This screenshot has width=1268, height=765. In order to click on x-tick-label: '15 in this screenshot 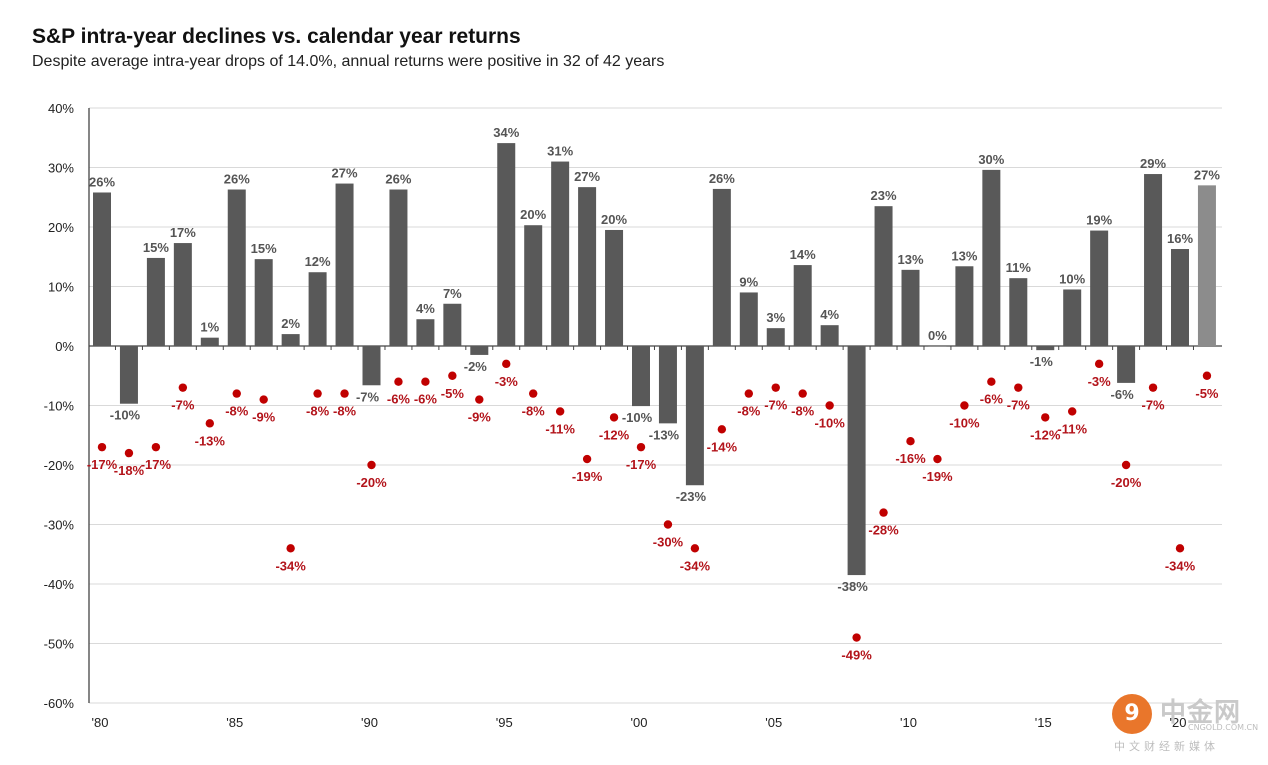, I will do `click(1043, 722)`.